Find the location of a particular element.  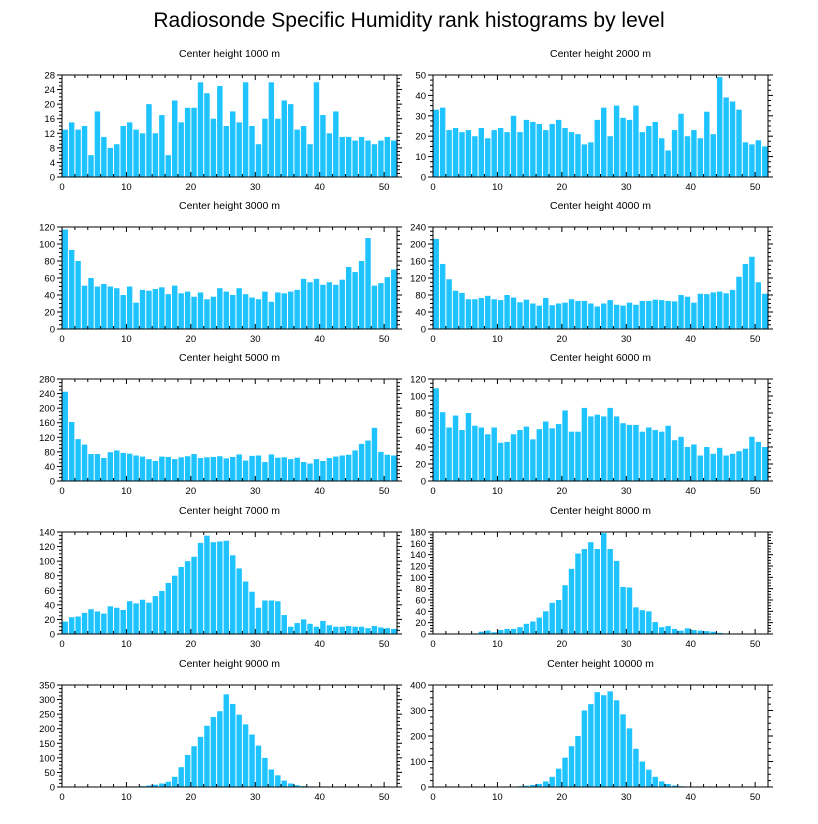

panel-2-ytick-label: 20 is located at coordinates (420, 137).